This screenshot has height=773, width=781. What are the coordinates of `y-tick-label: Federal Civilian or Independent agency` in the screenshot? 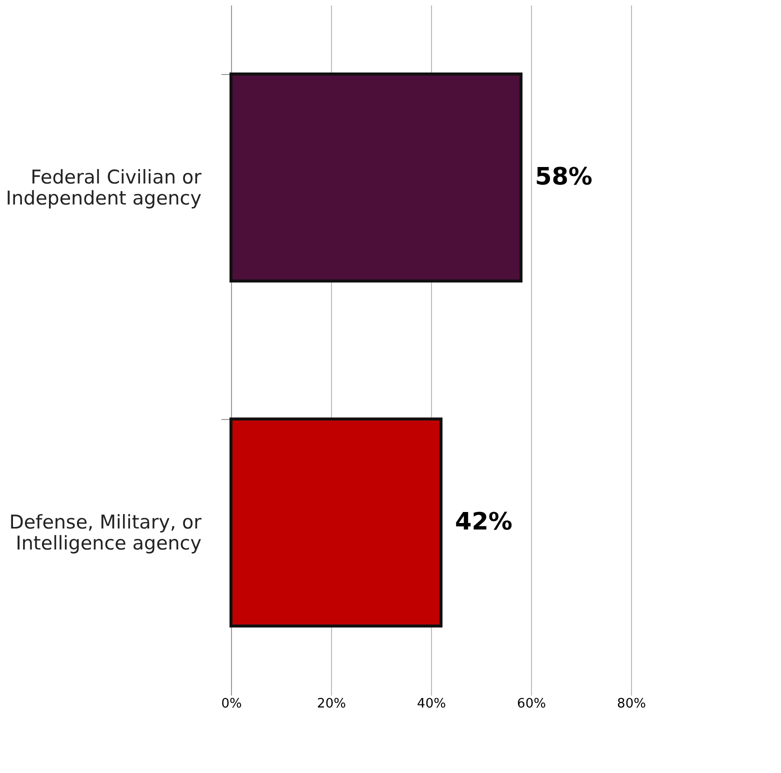 It's located at (104, 188).